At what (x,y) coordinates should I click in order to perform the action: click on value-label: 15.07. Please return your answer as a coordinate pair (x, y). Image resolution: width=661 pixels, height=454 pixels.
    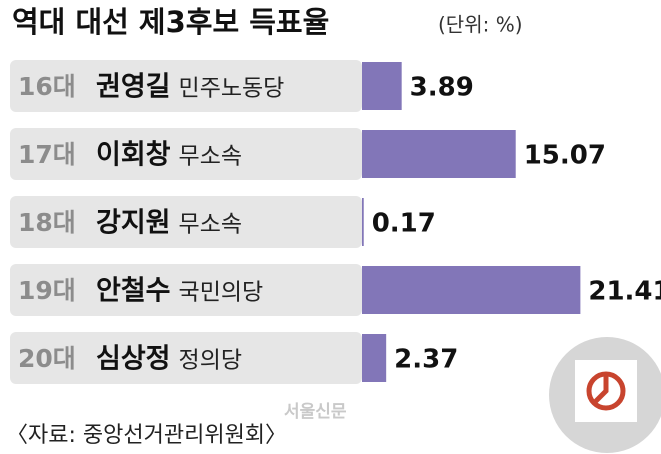
    Looking at the image, I should click on (565, 156).